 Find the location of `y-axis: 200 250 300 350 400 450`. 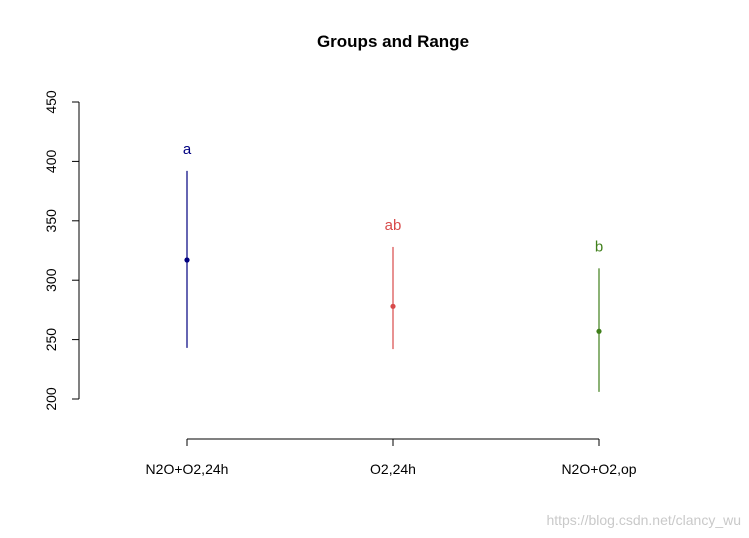

y-axis: 200 250 300 350 400 450 is located at coordinates (61, 250).